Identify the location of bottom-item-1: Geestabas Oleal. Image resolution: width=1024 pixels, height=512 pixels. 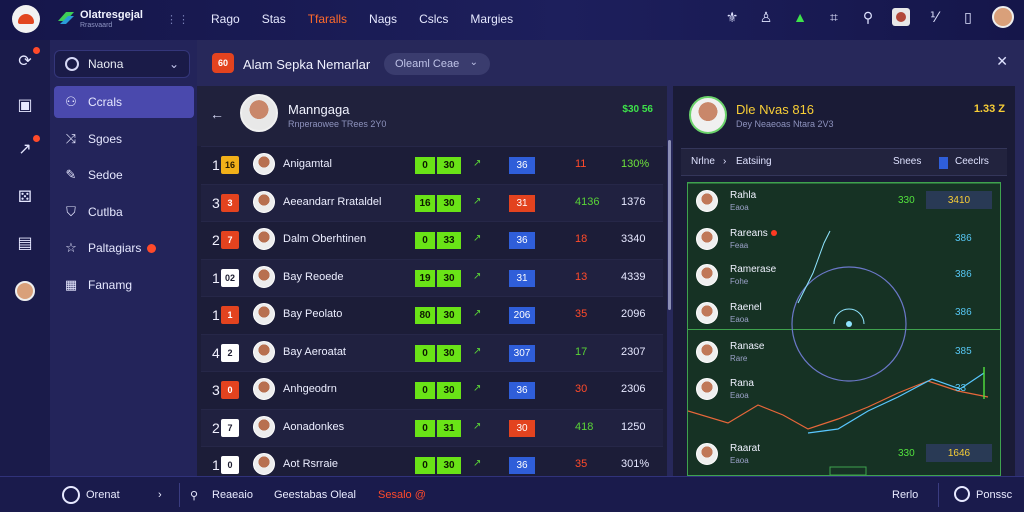
(315, 495).